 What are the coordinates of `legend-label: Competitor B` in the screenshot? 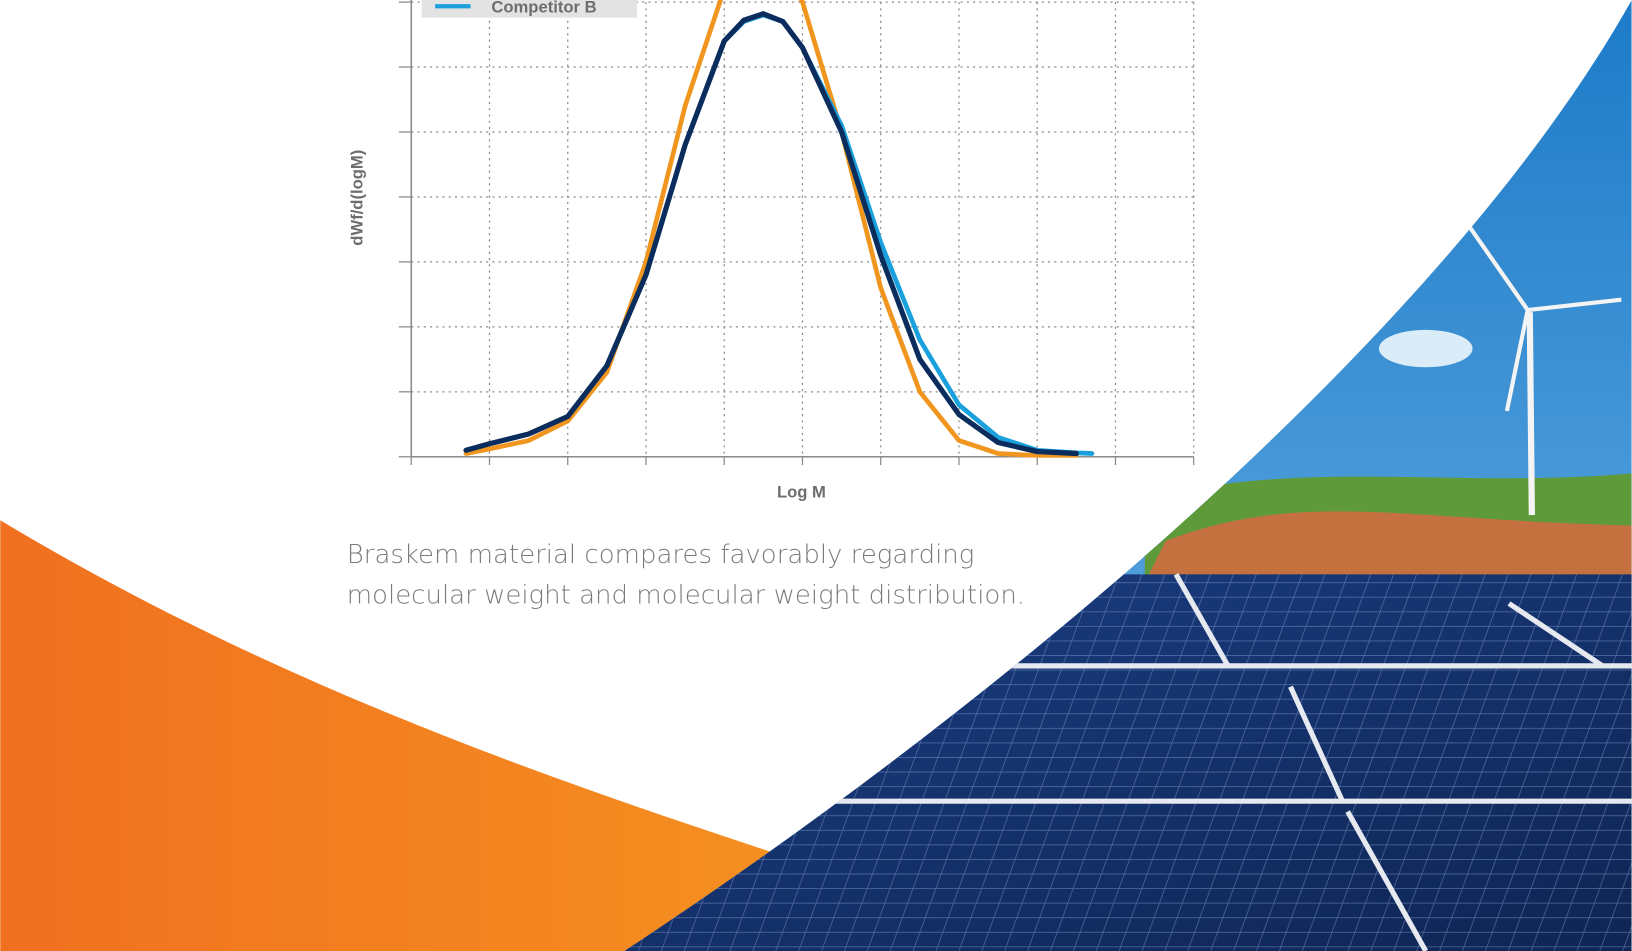 It's located at (543, 8).